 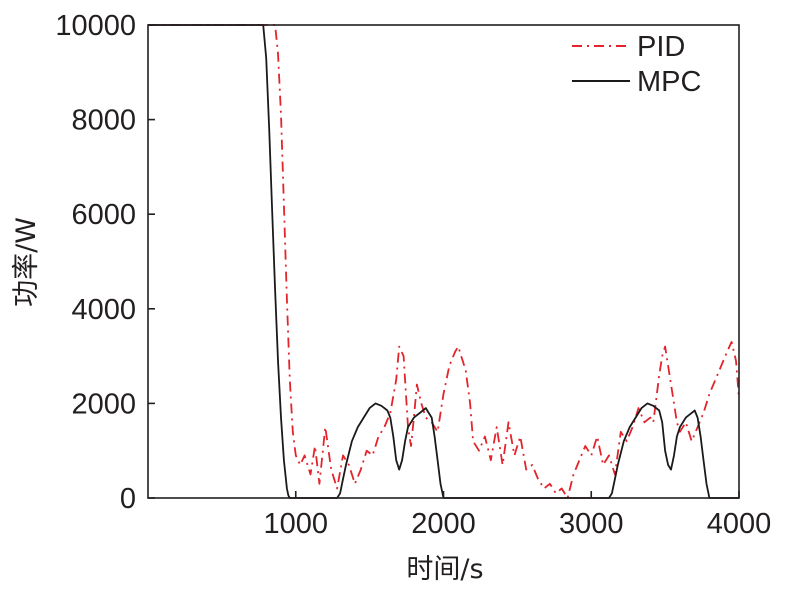 What do you see at coordinates (444, 569) in the screenshot?
I see `x-axis-title: 时间/s` at bounding box center [444, 569].